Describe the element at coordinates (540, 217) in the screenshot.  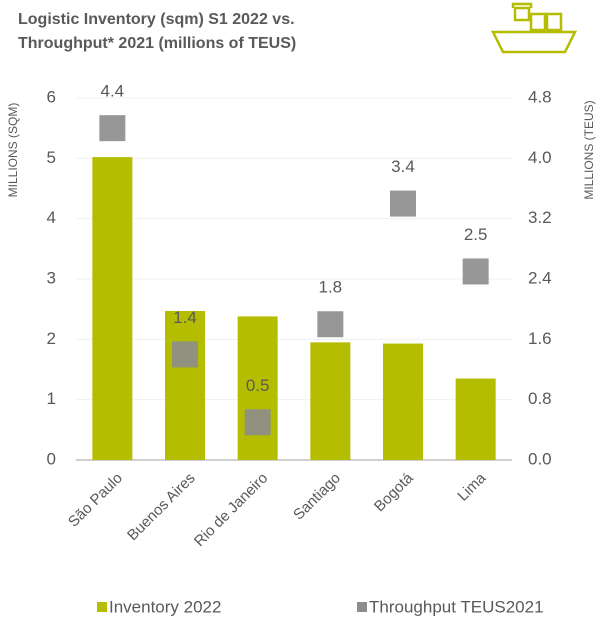
I see `y2-tick-label: 3.2` at that location.